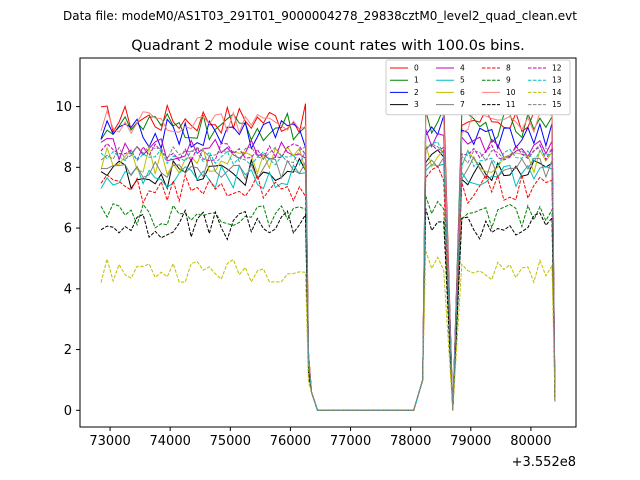 Image resolution: width=640 pixels, height=480 pixels. I want to click on legend-label: 12, so click(557, 68).